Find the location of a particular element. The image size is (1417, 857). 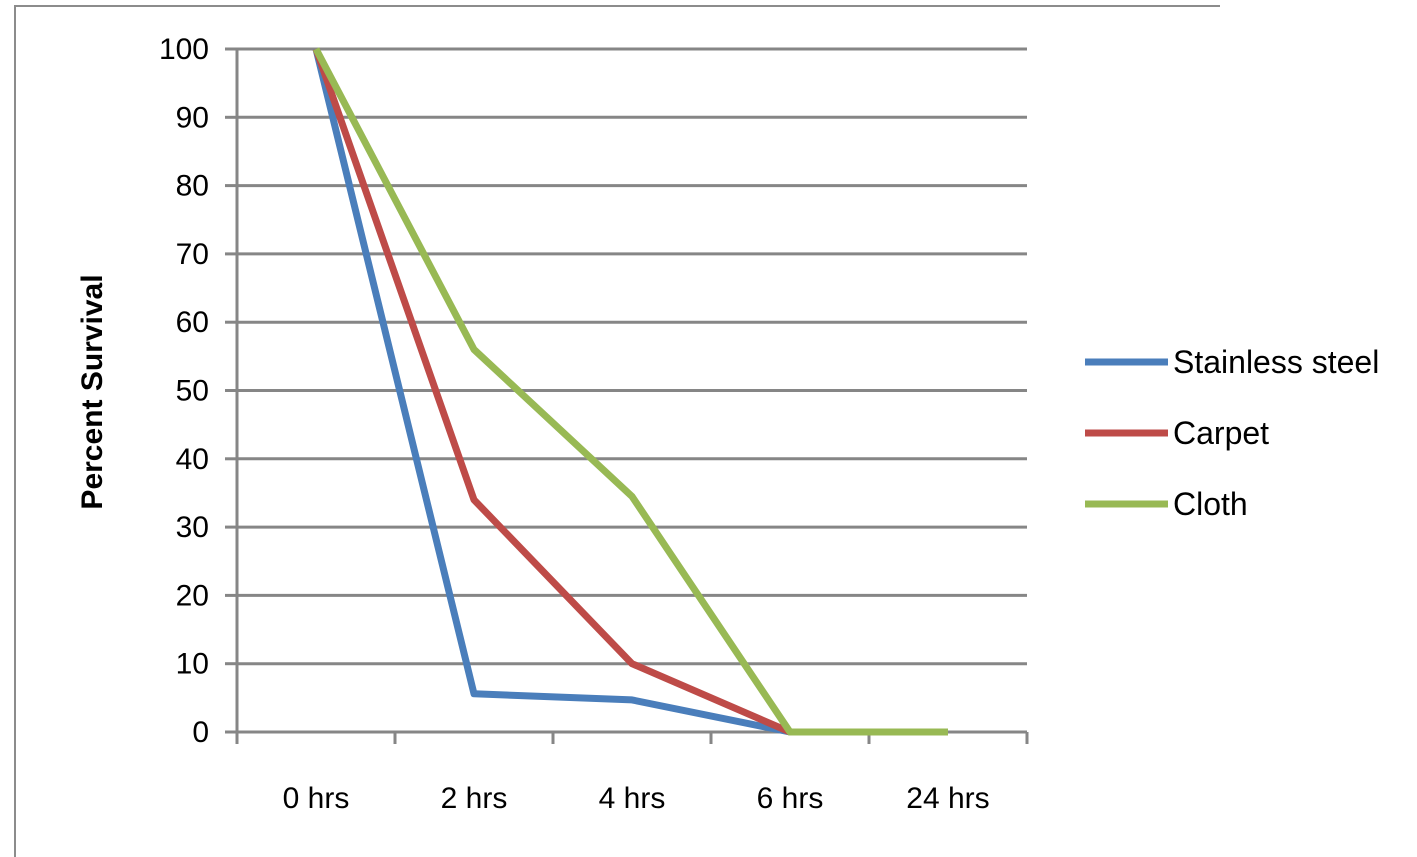

x-tick-label: 2 hrs is located at coordinates (474, 798).